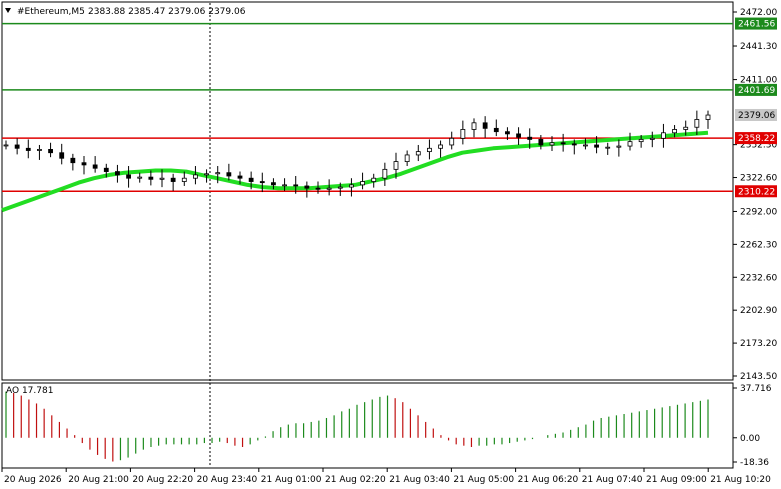 The width and height of the screenshot is (781, 489). I want to click on support-1-badge, so click(756, 138).